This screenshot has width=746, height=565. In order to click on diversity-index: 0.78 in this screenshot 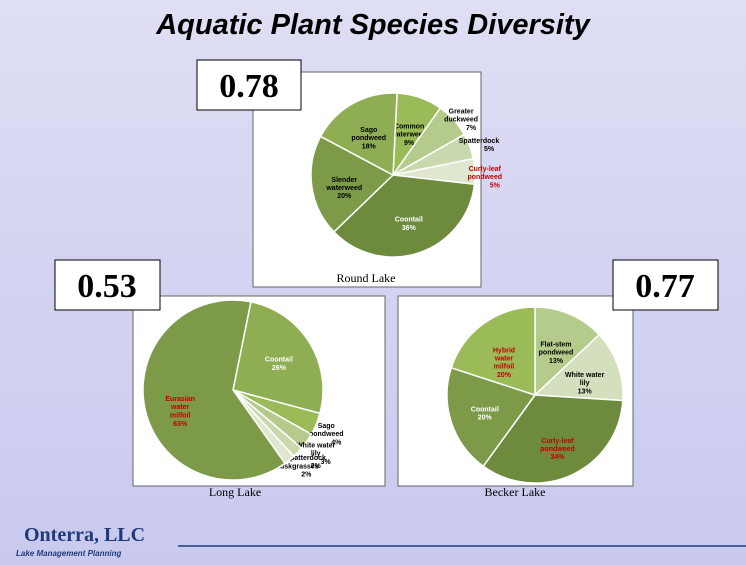, I will do `click(249, 86)`.